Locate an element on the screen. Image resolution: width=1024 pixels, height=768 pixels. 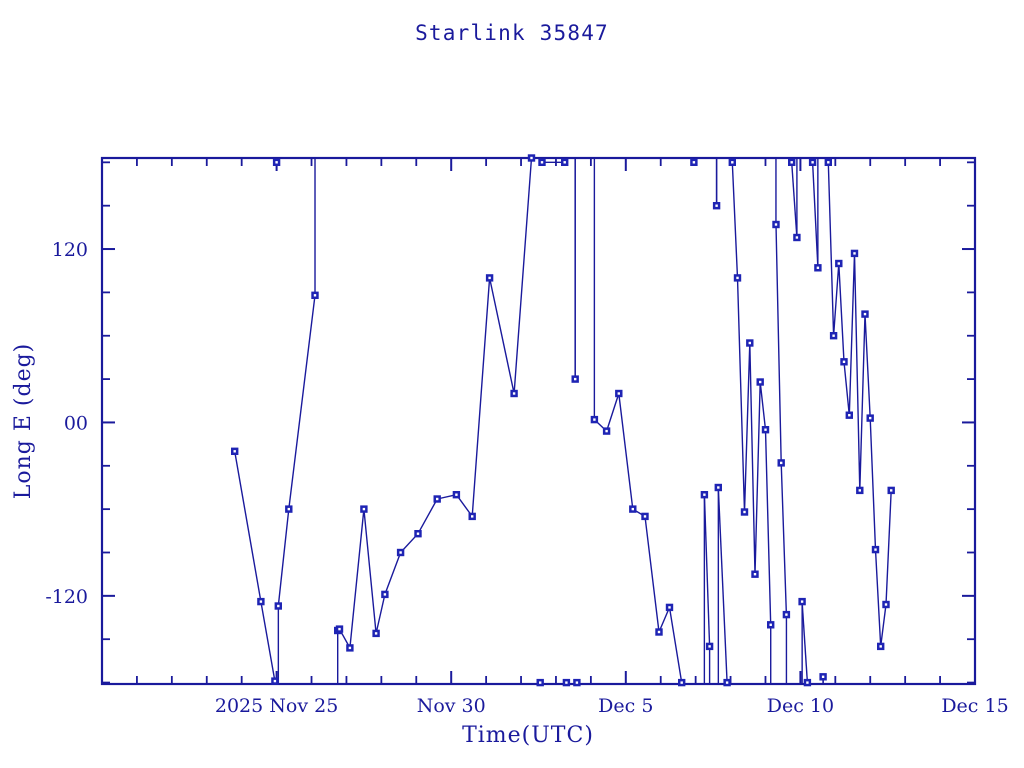
x-tick-label: Dec 5 is located at coordinates (625, 706).